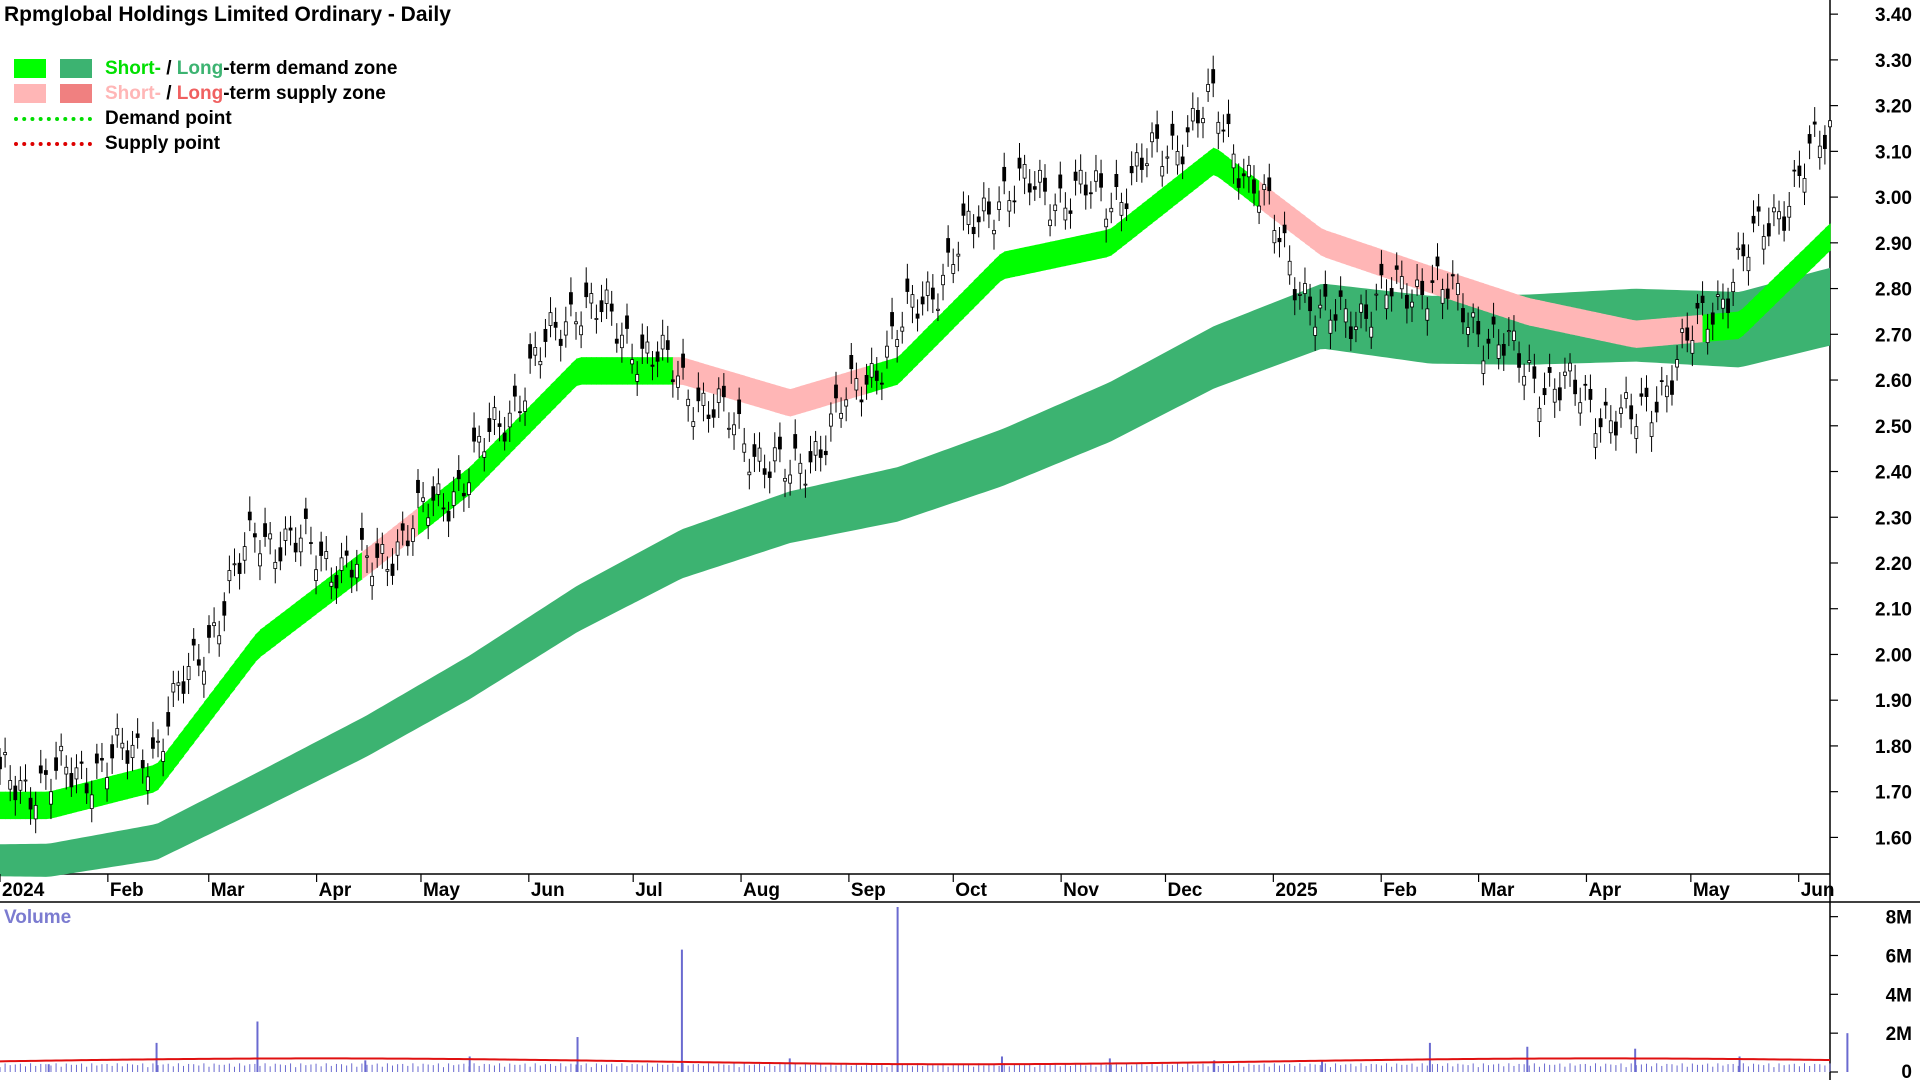 The image size is (1920, 1080). What do you see at coordinates (1899, 1034) in the screenshot?
I see `volume-tick-label: 2M` at bounding box center [1899, 1034].